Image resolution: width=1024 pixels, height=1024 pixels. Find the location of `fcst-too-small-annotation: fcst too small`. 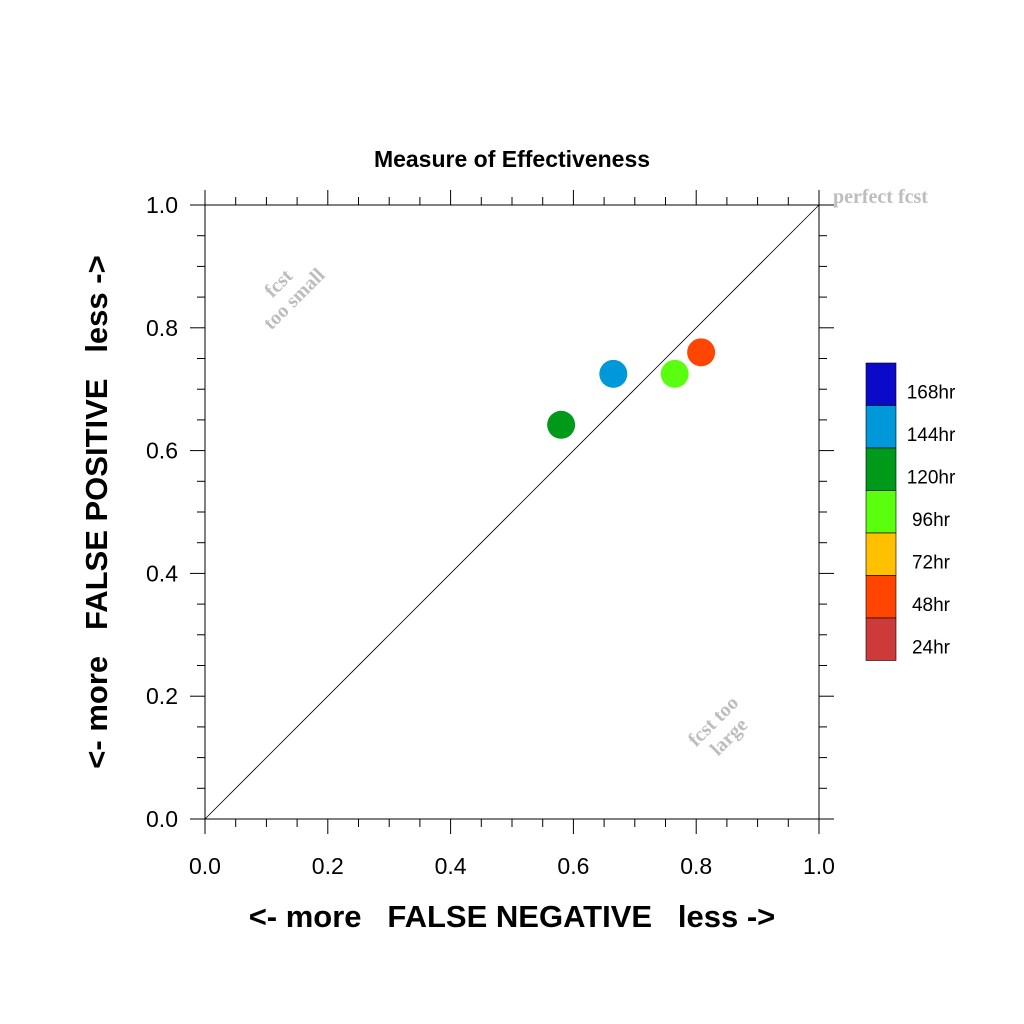

fcst-too-small-annotation: fcst too small is located at coordinates (294, 299).